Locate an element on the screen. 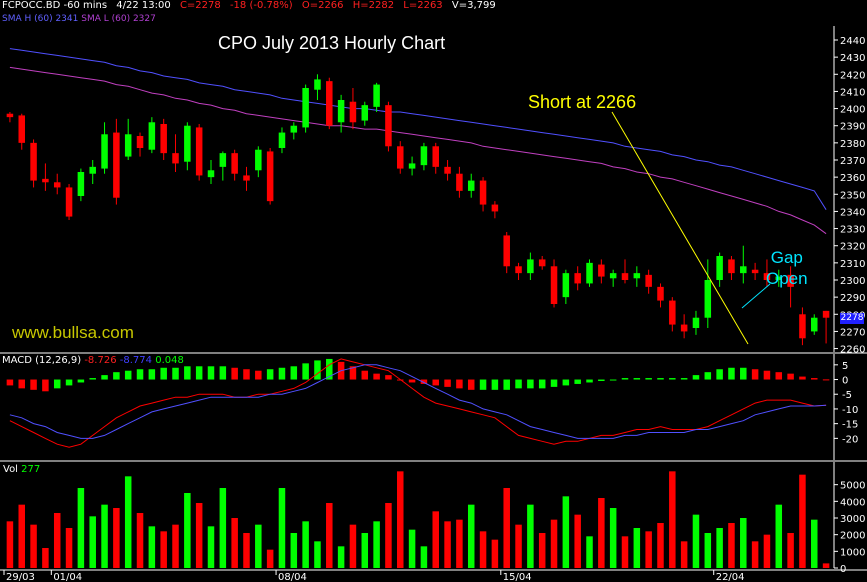 This screenshot has width=867, height=582. high-label: H=2282 is located at coordinates (373, 5).